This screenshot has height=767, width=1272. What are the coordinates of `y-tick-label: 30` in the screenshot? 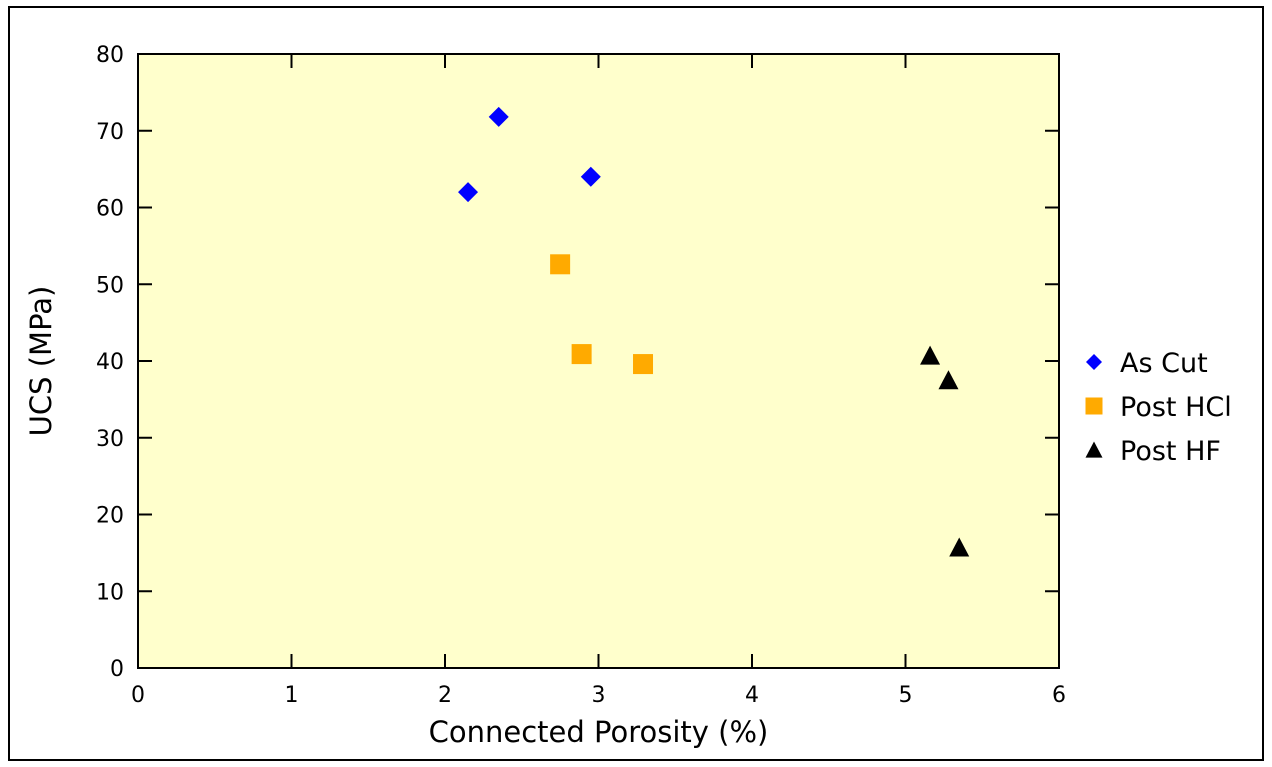 It's located at (110, 439).